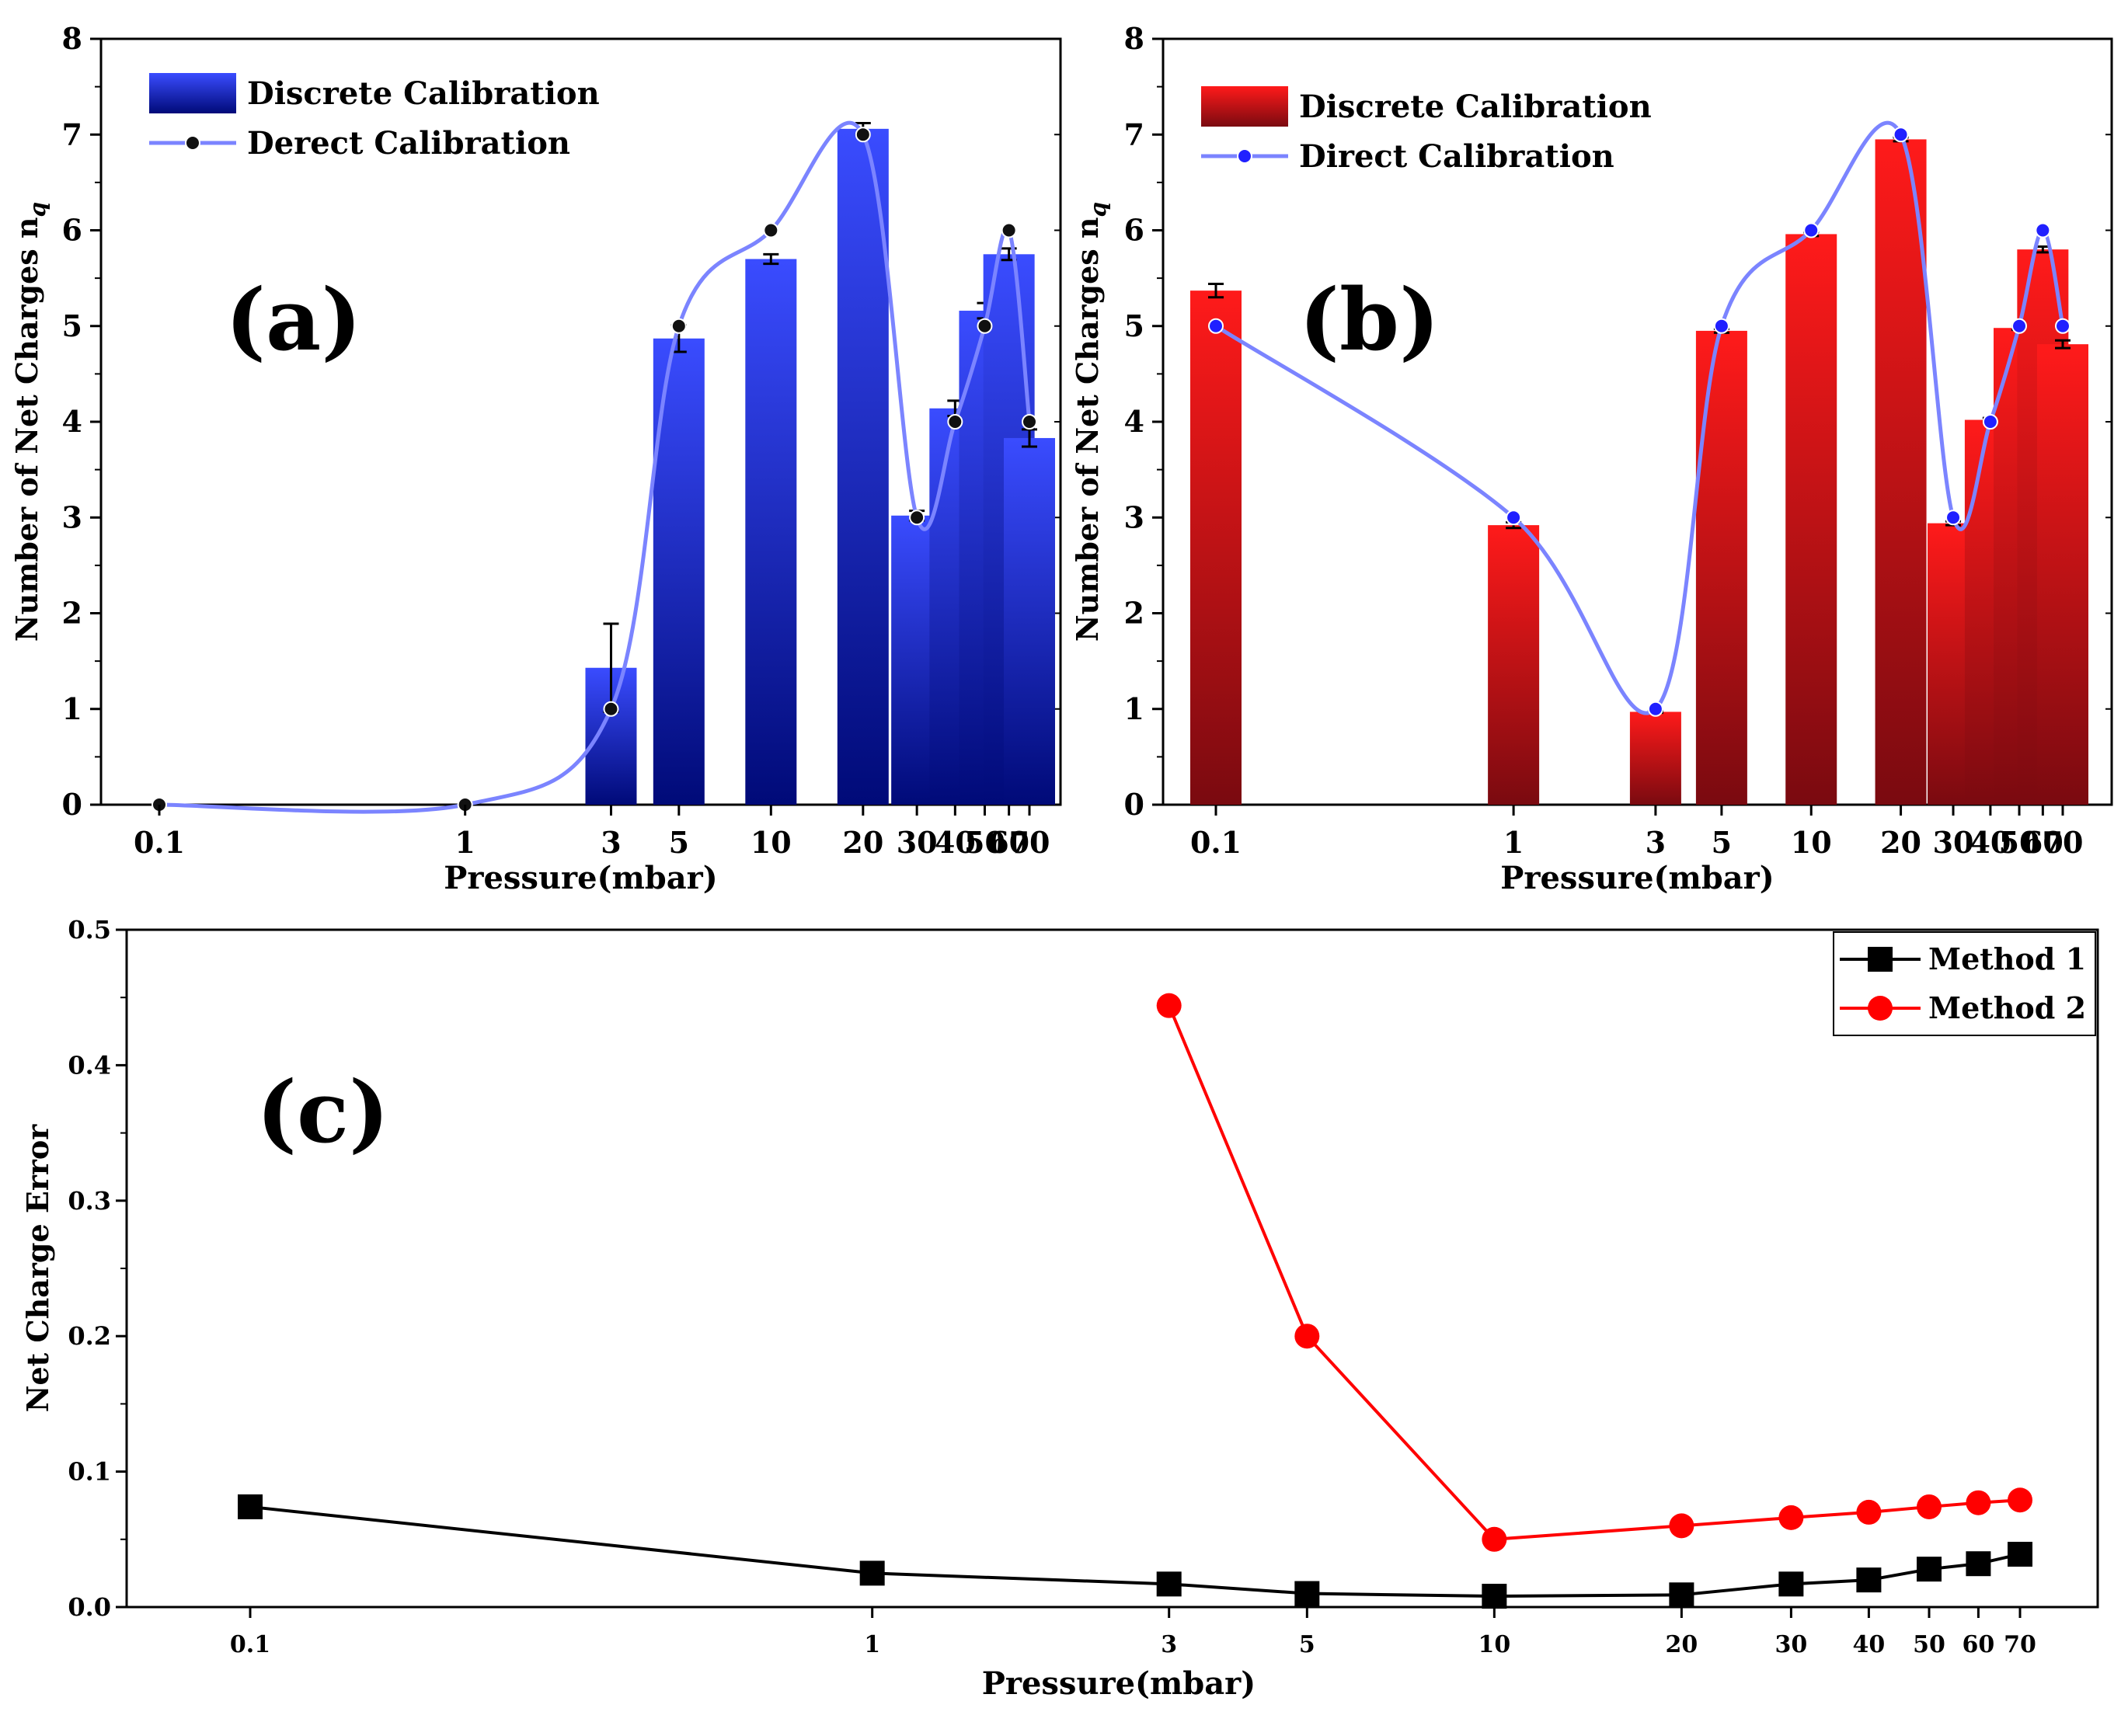 This screenshot has height=1736, width=2128. Describe the element at coordinates (1456, 156) in the screenshot. I see `legend-line-label: Direct Calibration` at that location.